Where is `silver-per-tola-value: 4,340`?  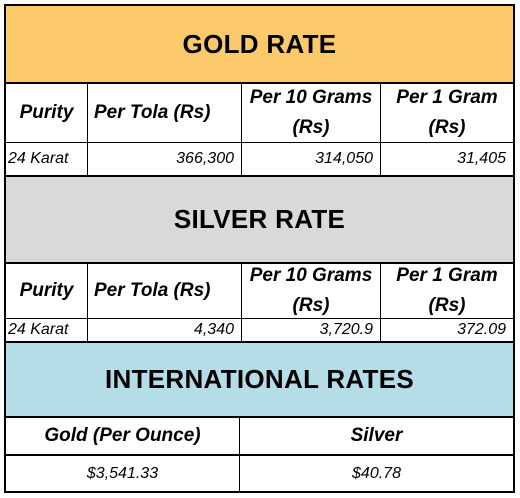
silver-per-tola-value: 4,340 is located at coordinates (165, 330).